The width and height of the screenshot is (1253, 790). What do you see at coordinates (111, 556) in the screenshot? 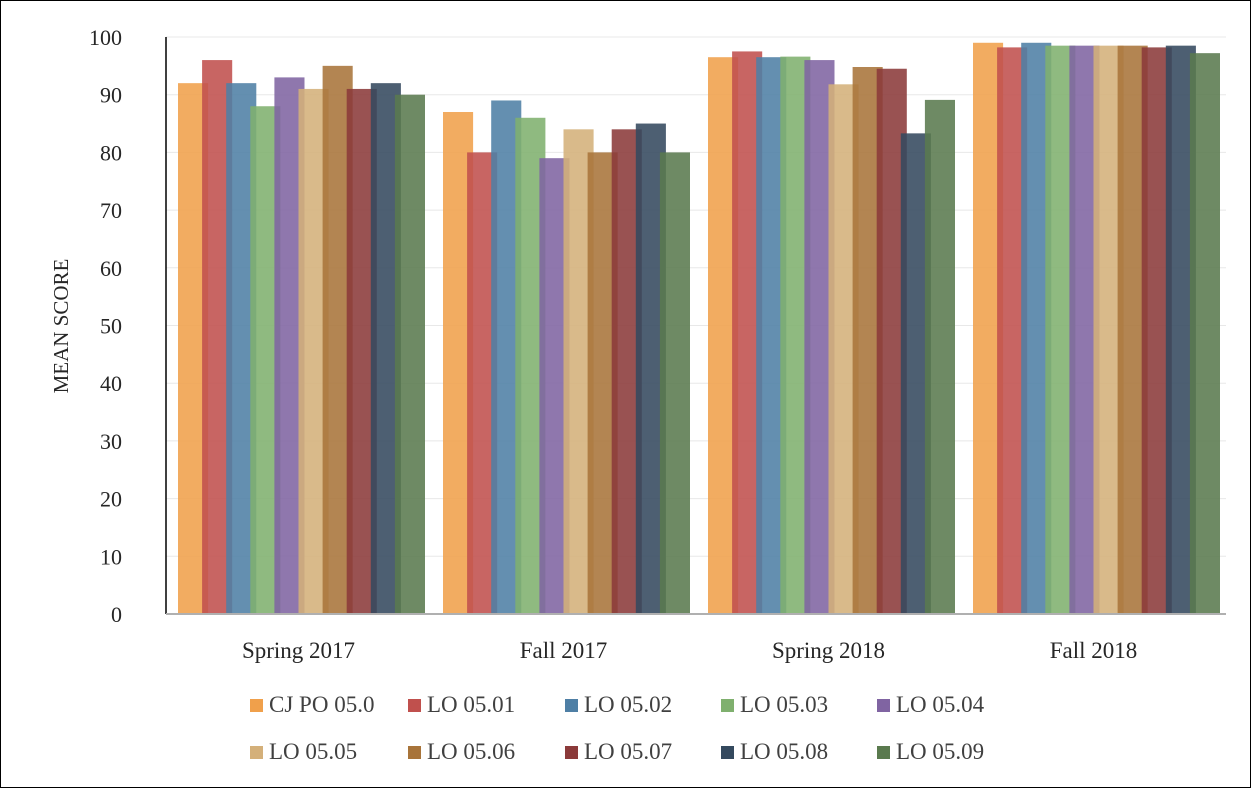
I see `y-tick-label: 10` at bounding box center [111, 556].